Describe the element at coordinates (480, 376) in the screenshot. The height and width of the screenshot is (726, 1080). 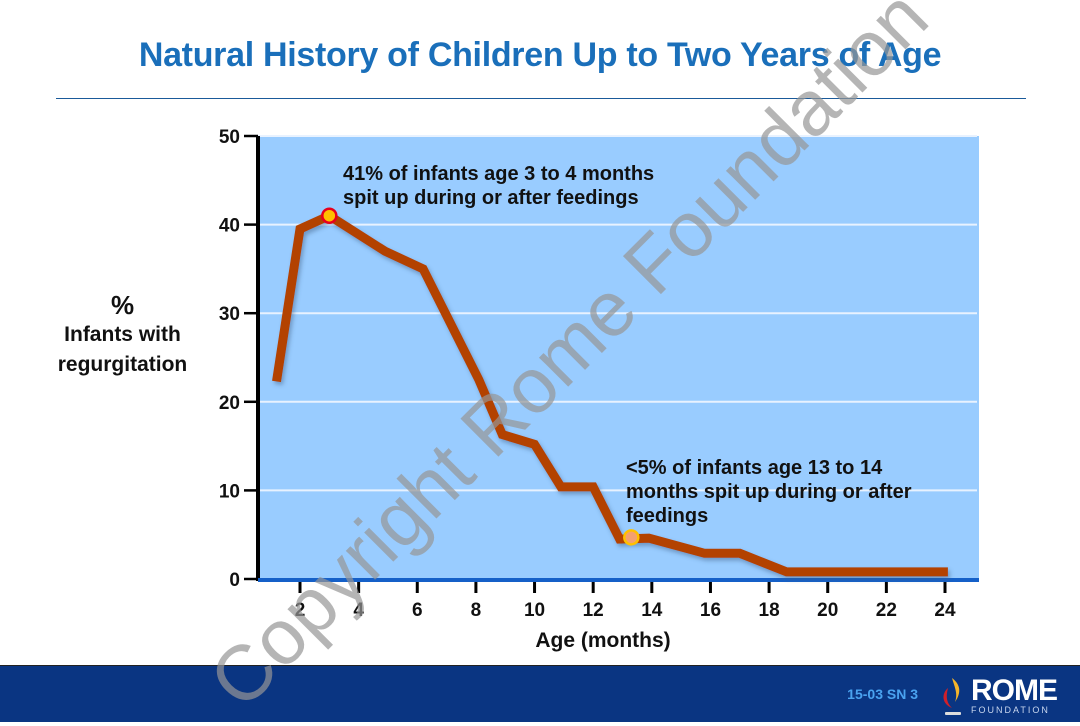
I see `markers` at that location.